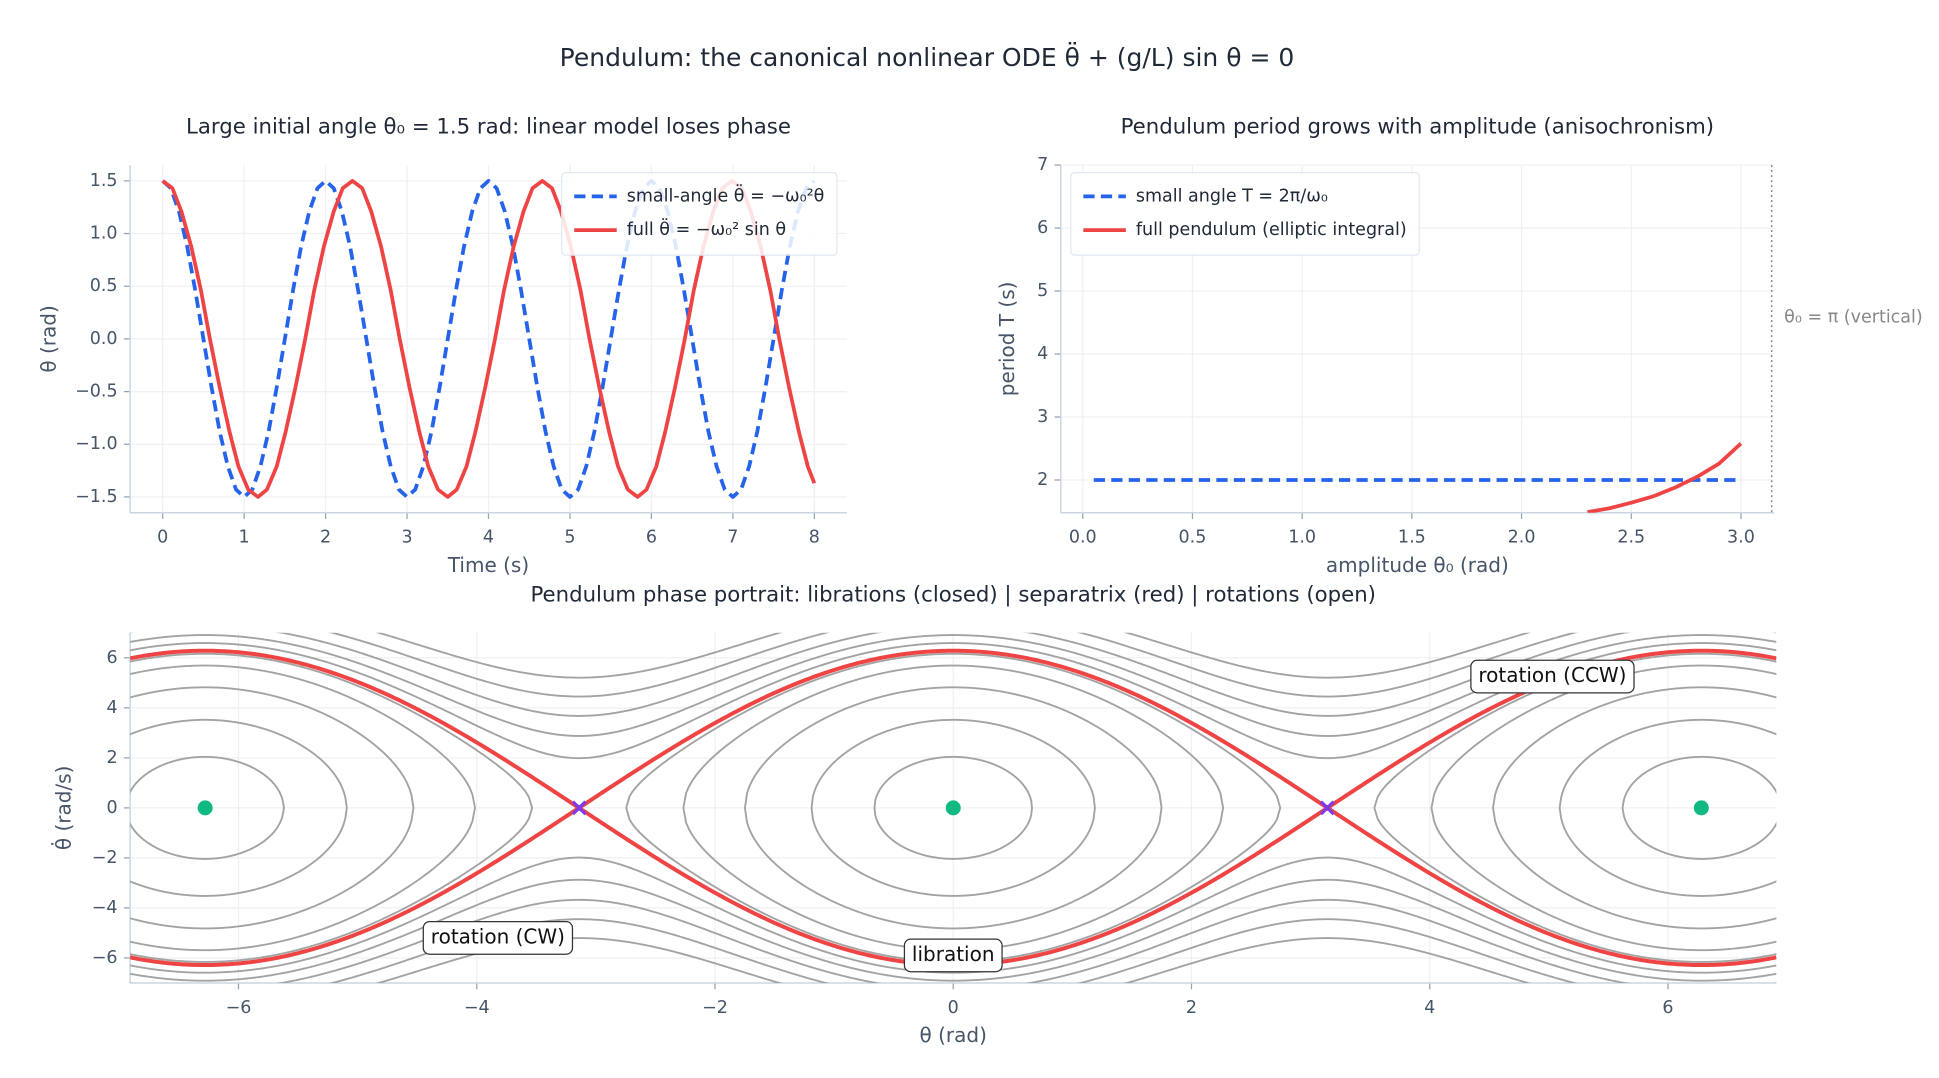  What do you see at coordinates (1412, 538) in the screenshot?
I see `x-tick-label: 1.5` at bounding box center [1412, 538].